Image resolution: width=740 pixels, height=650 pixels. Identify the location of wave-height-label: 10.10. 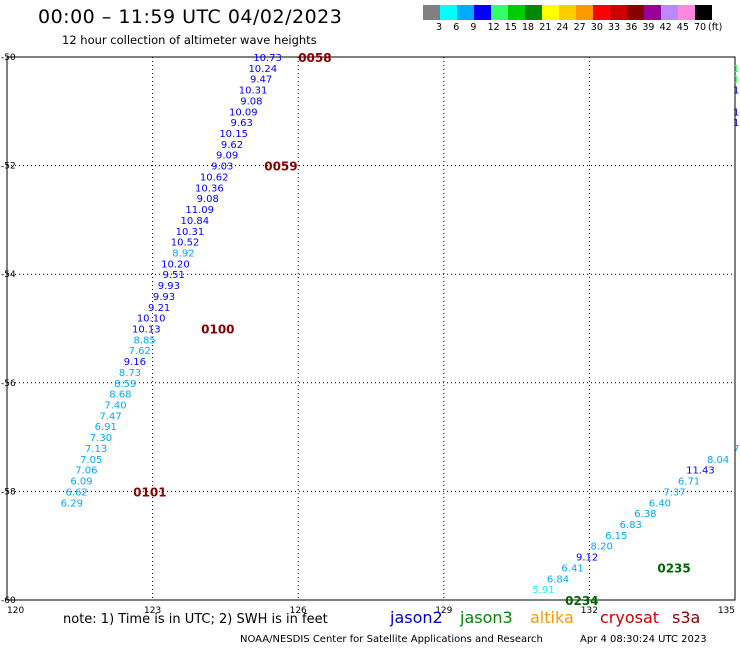
(151, 319).